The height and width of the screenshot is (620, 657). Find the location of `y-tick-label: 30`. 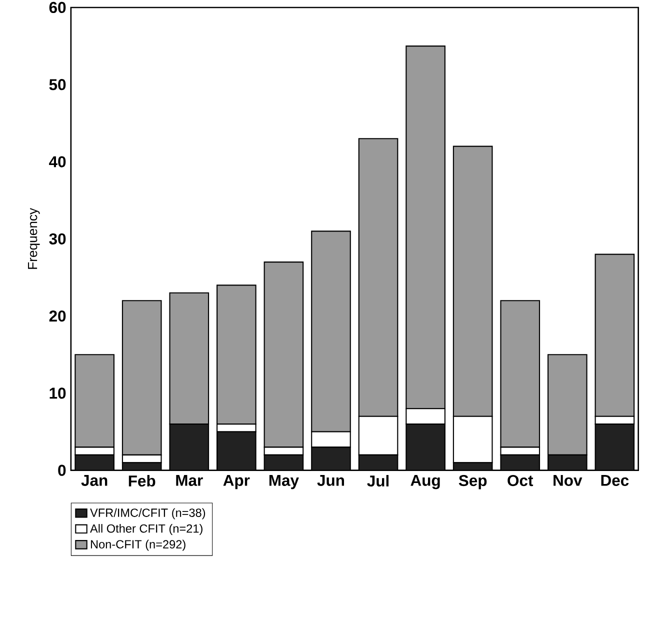

y-tick-label: 30 is located at coordinates (57, 239).